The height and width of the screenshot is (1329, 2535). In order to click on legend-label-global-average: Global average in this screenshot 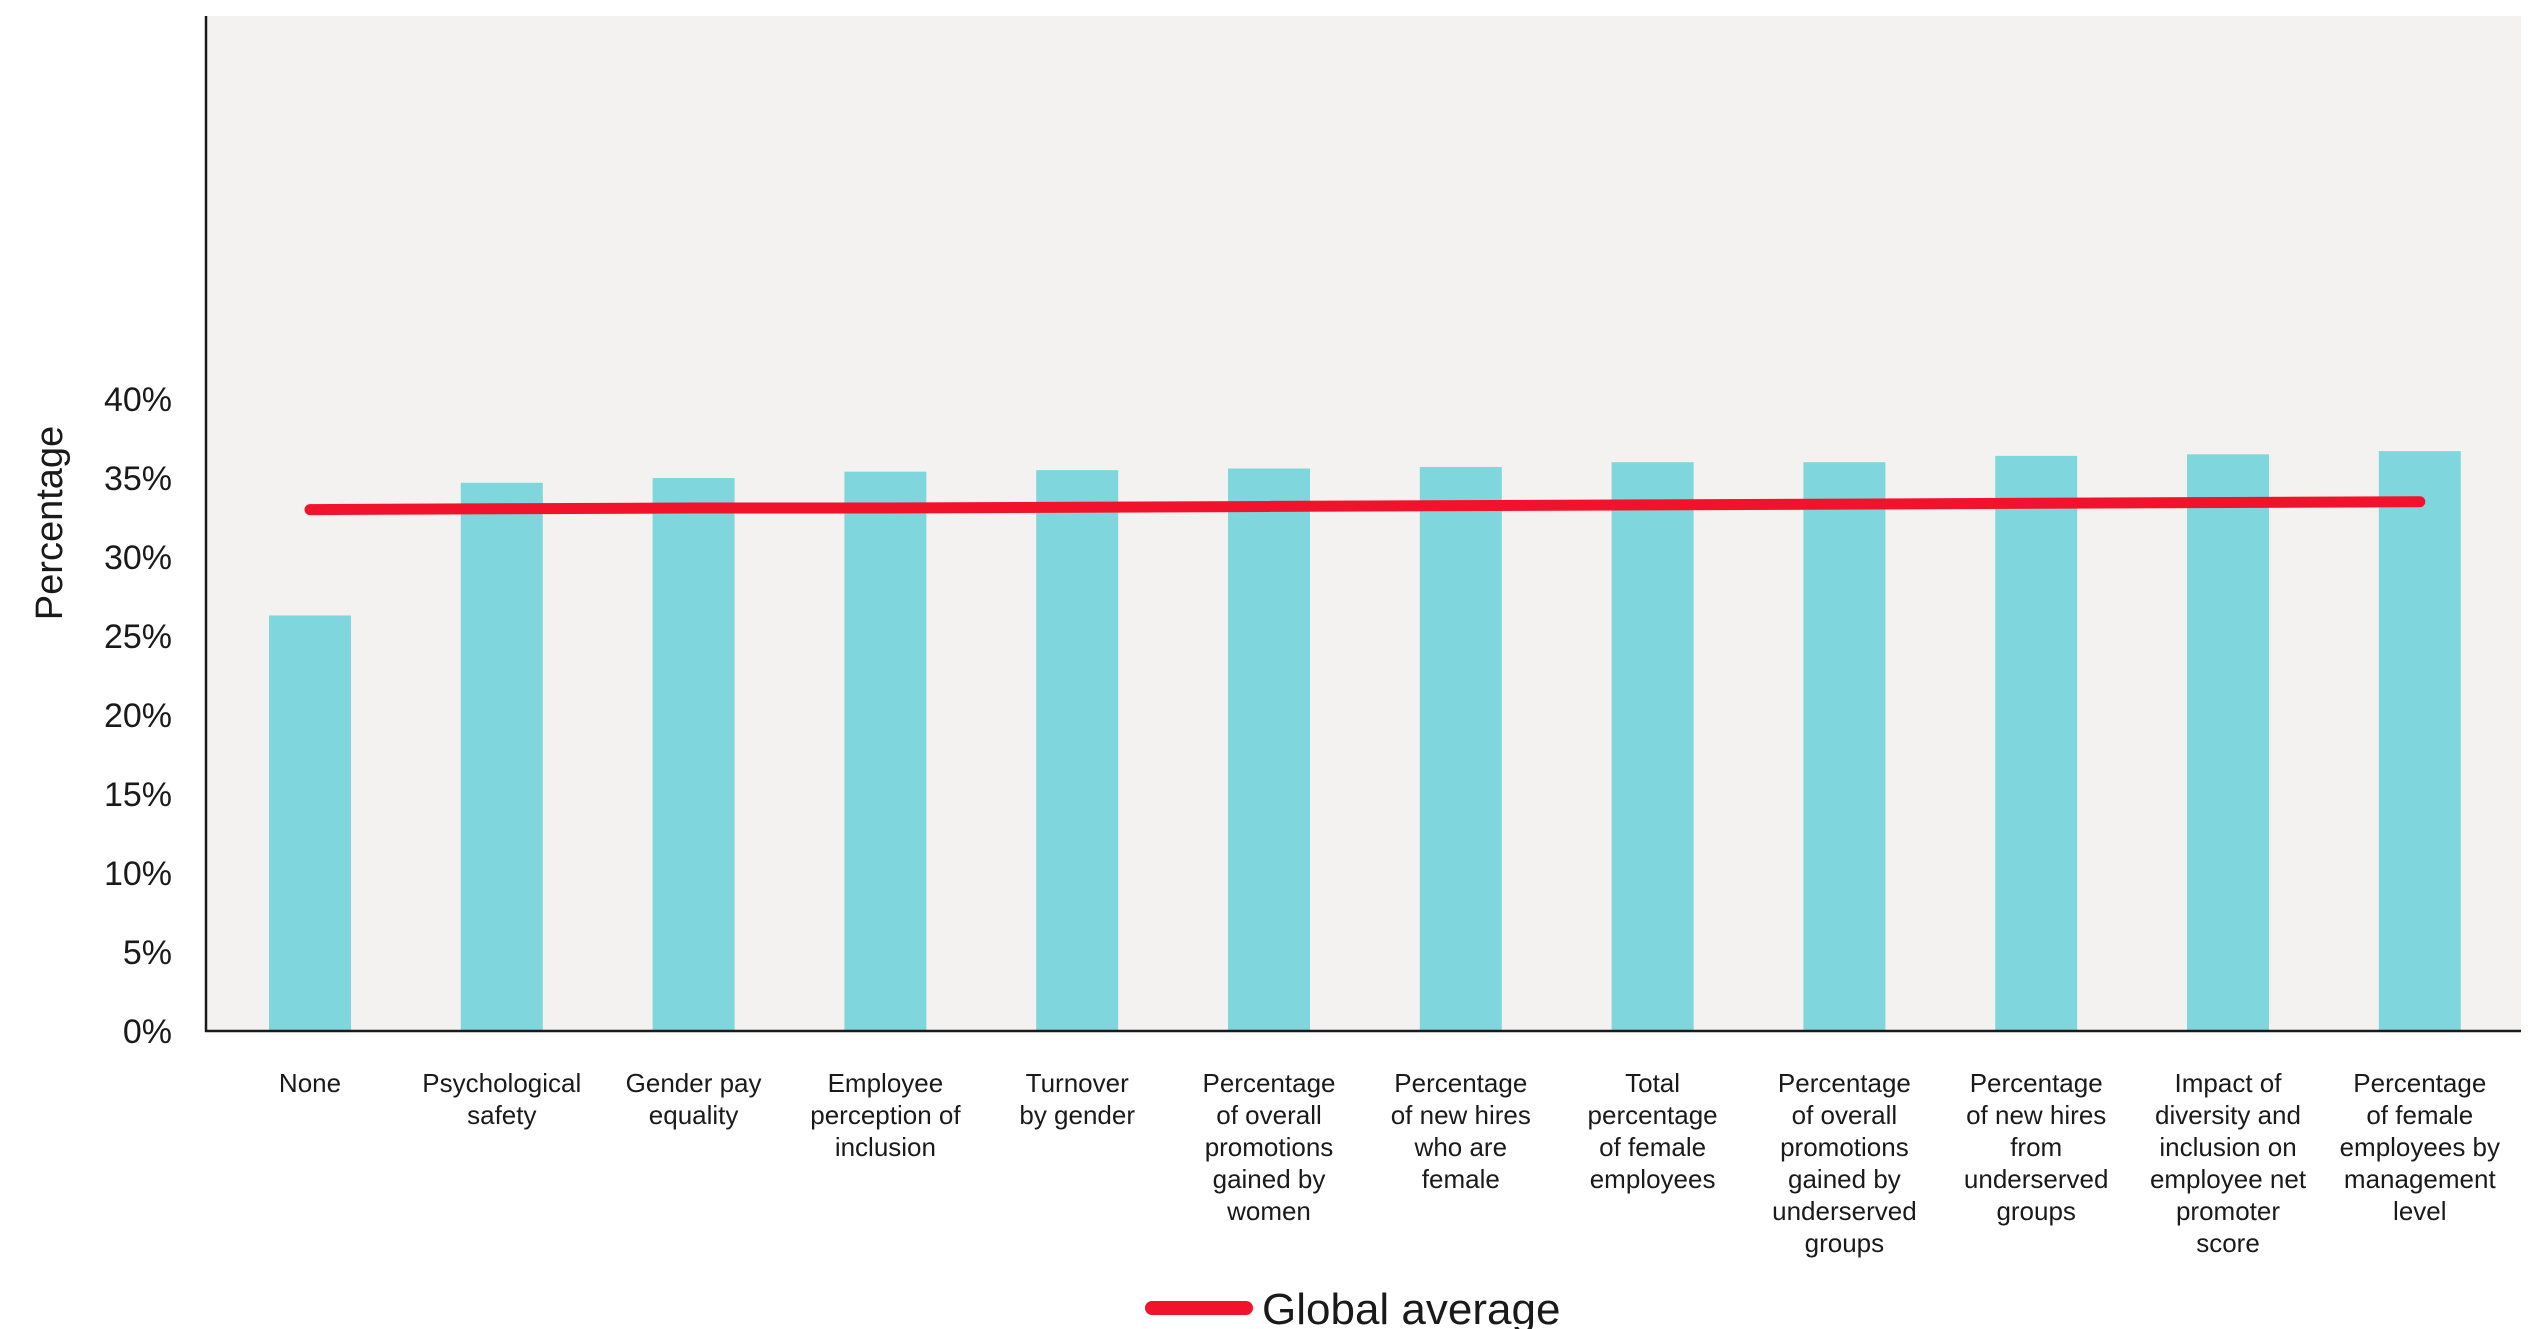, I will do `click(1411, 1307)`.